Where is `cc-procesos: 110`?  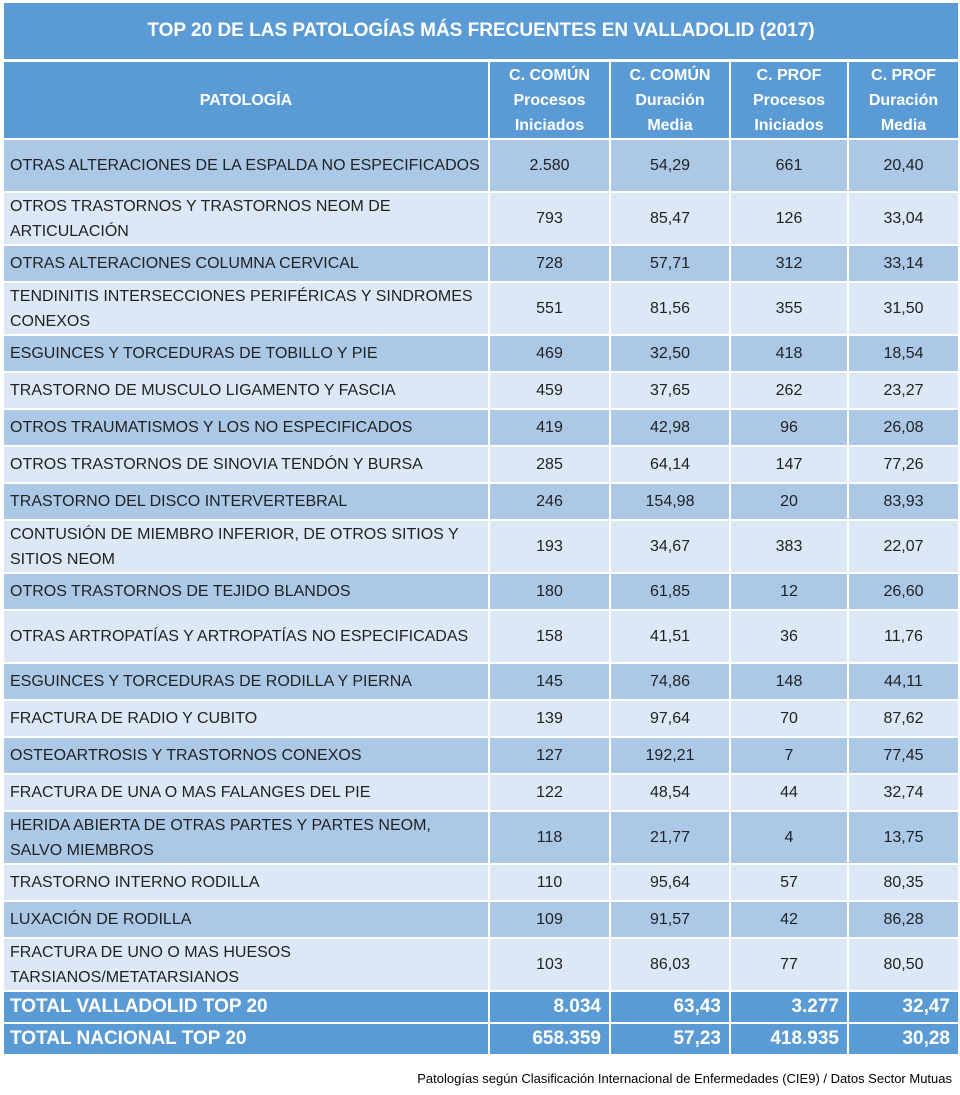
cc-procesos: 110 is located at coordinates (549, 882).